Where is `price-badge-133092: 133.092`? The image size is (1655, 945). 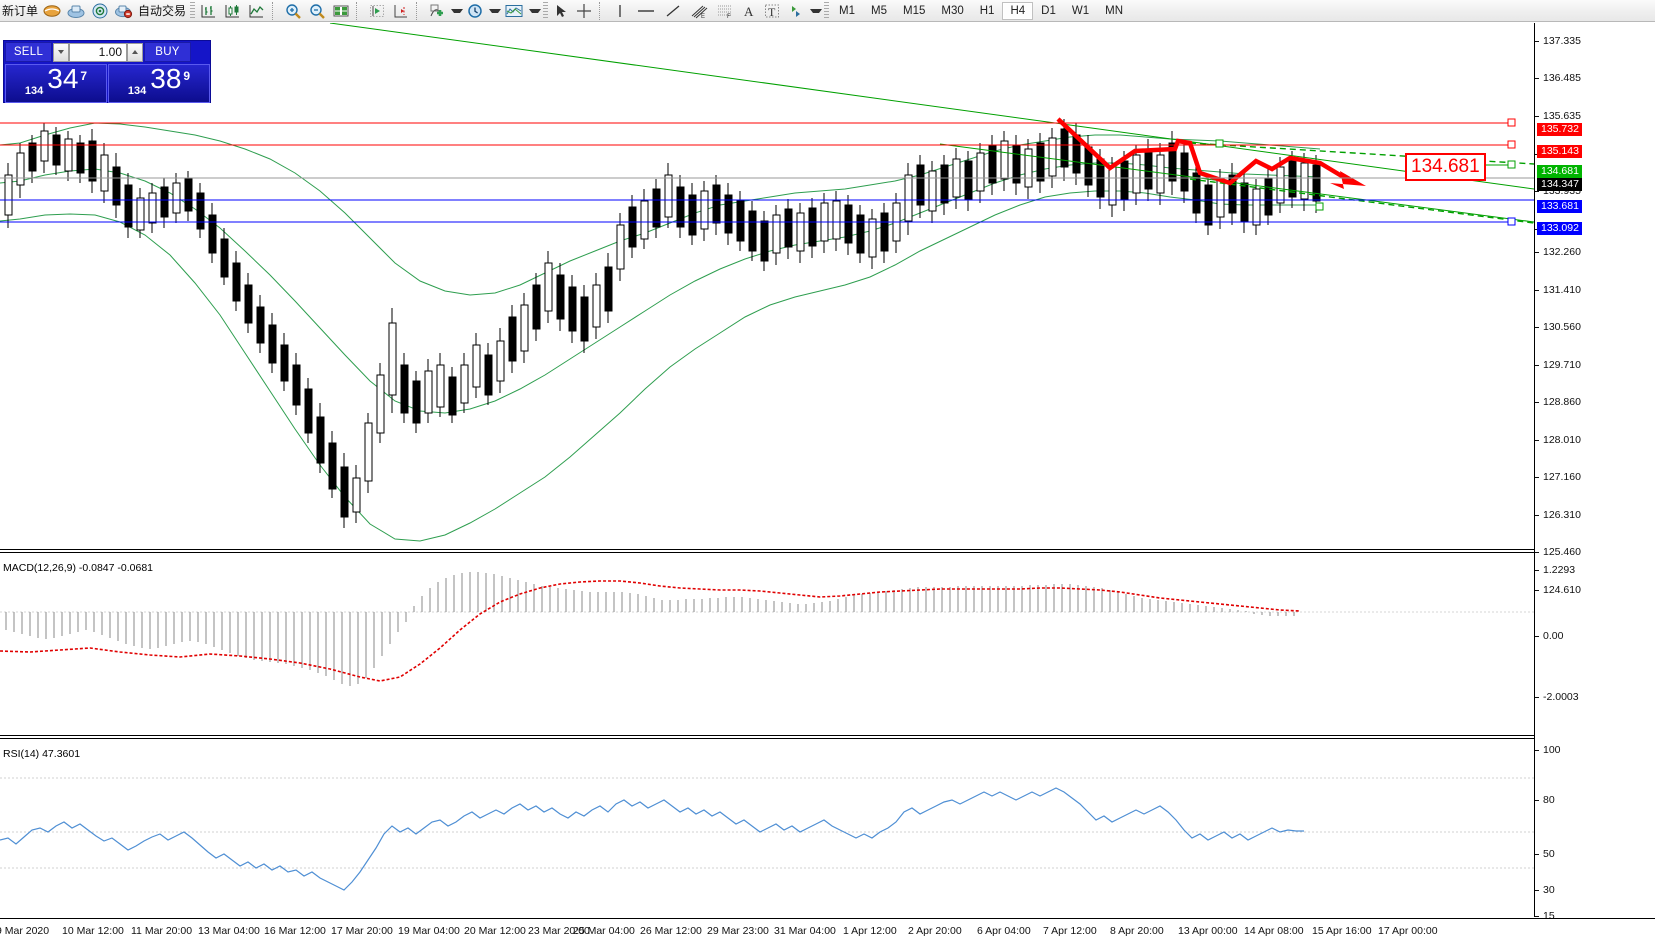 price-badge-133092: 133.092 is located at coordinates (1559, 228).